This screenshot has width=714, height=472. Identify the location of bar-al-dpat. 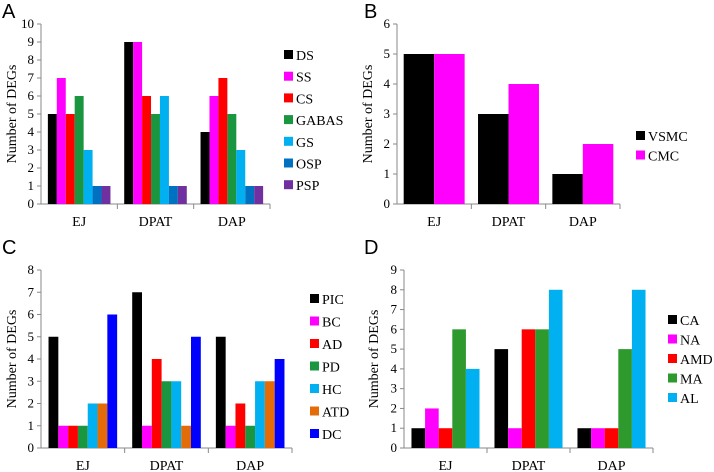
(555, 368).